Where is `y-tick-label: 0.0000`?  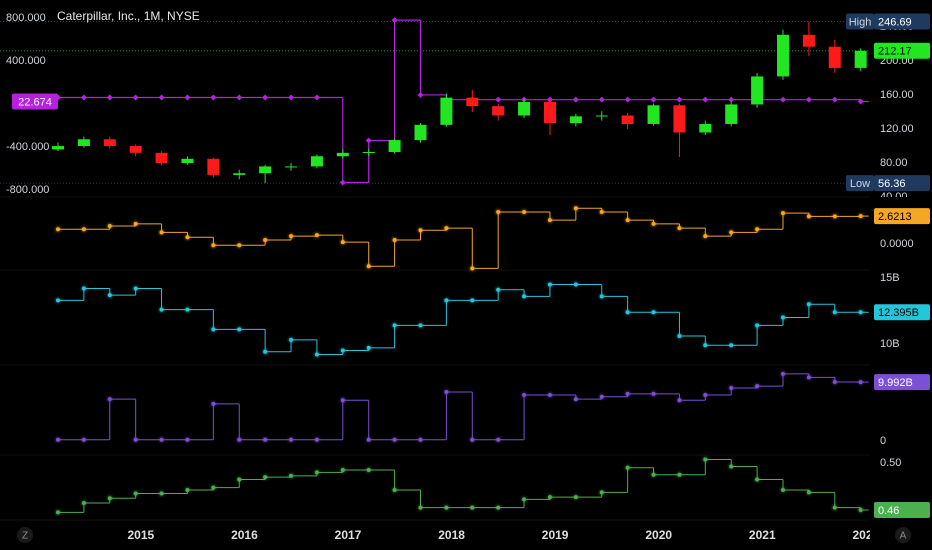
y-tick-label: 0.0000 is located at coordinates (897, 244).